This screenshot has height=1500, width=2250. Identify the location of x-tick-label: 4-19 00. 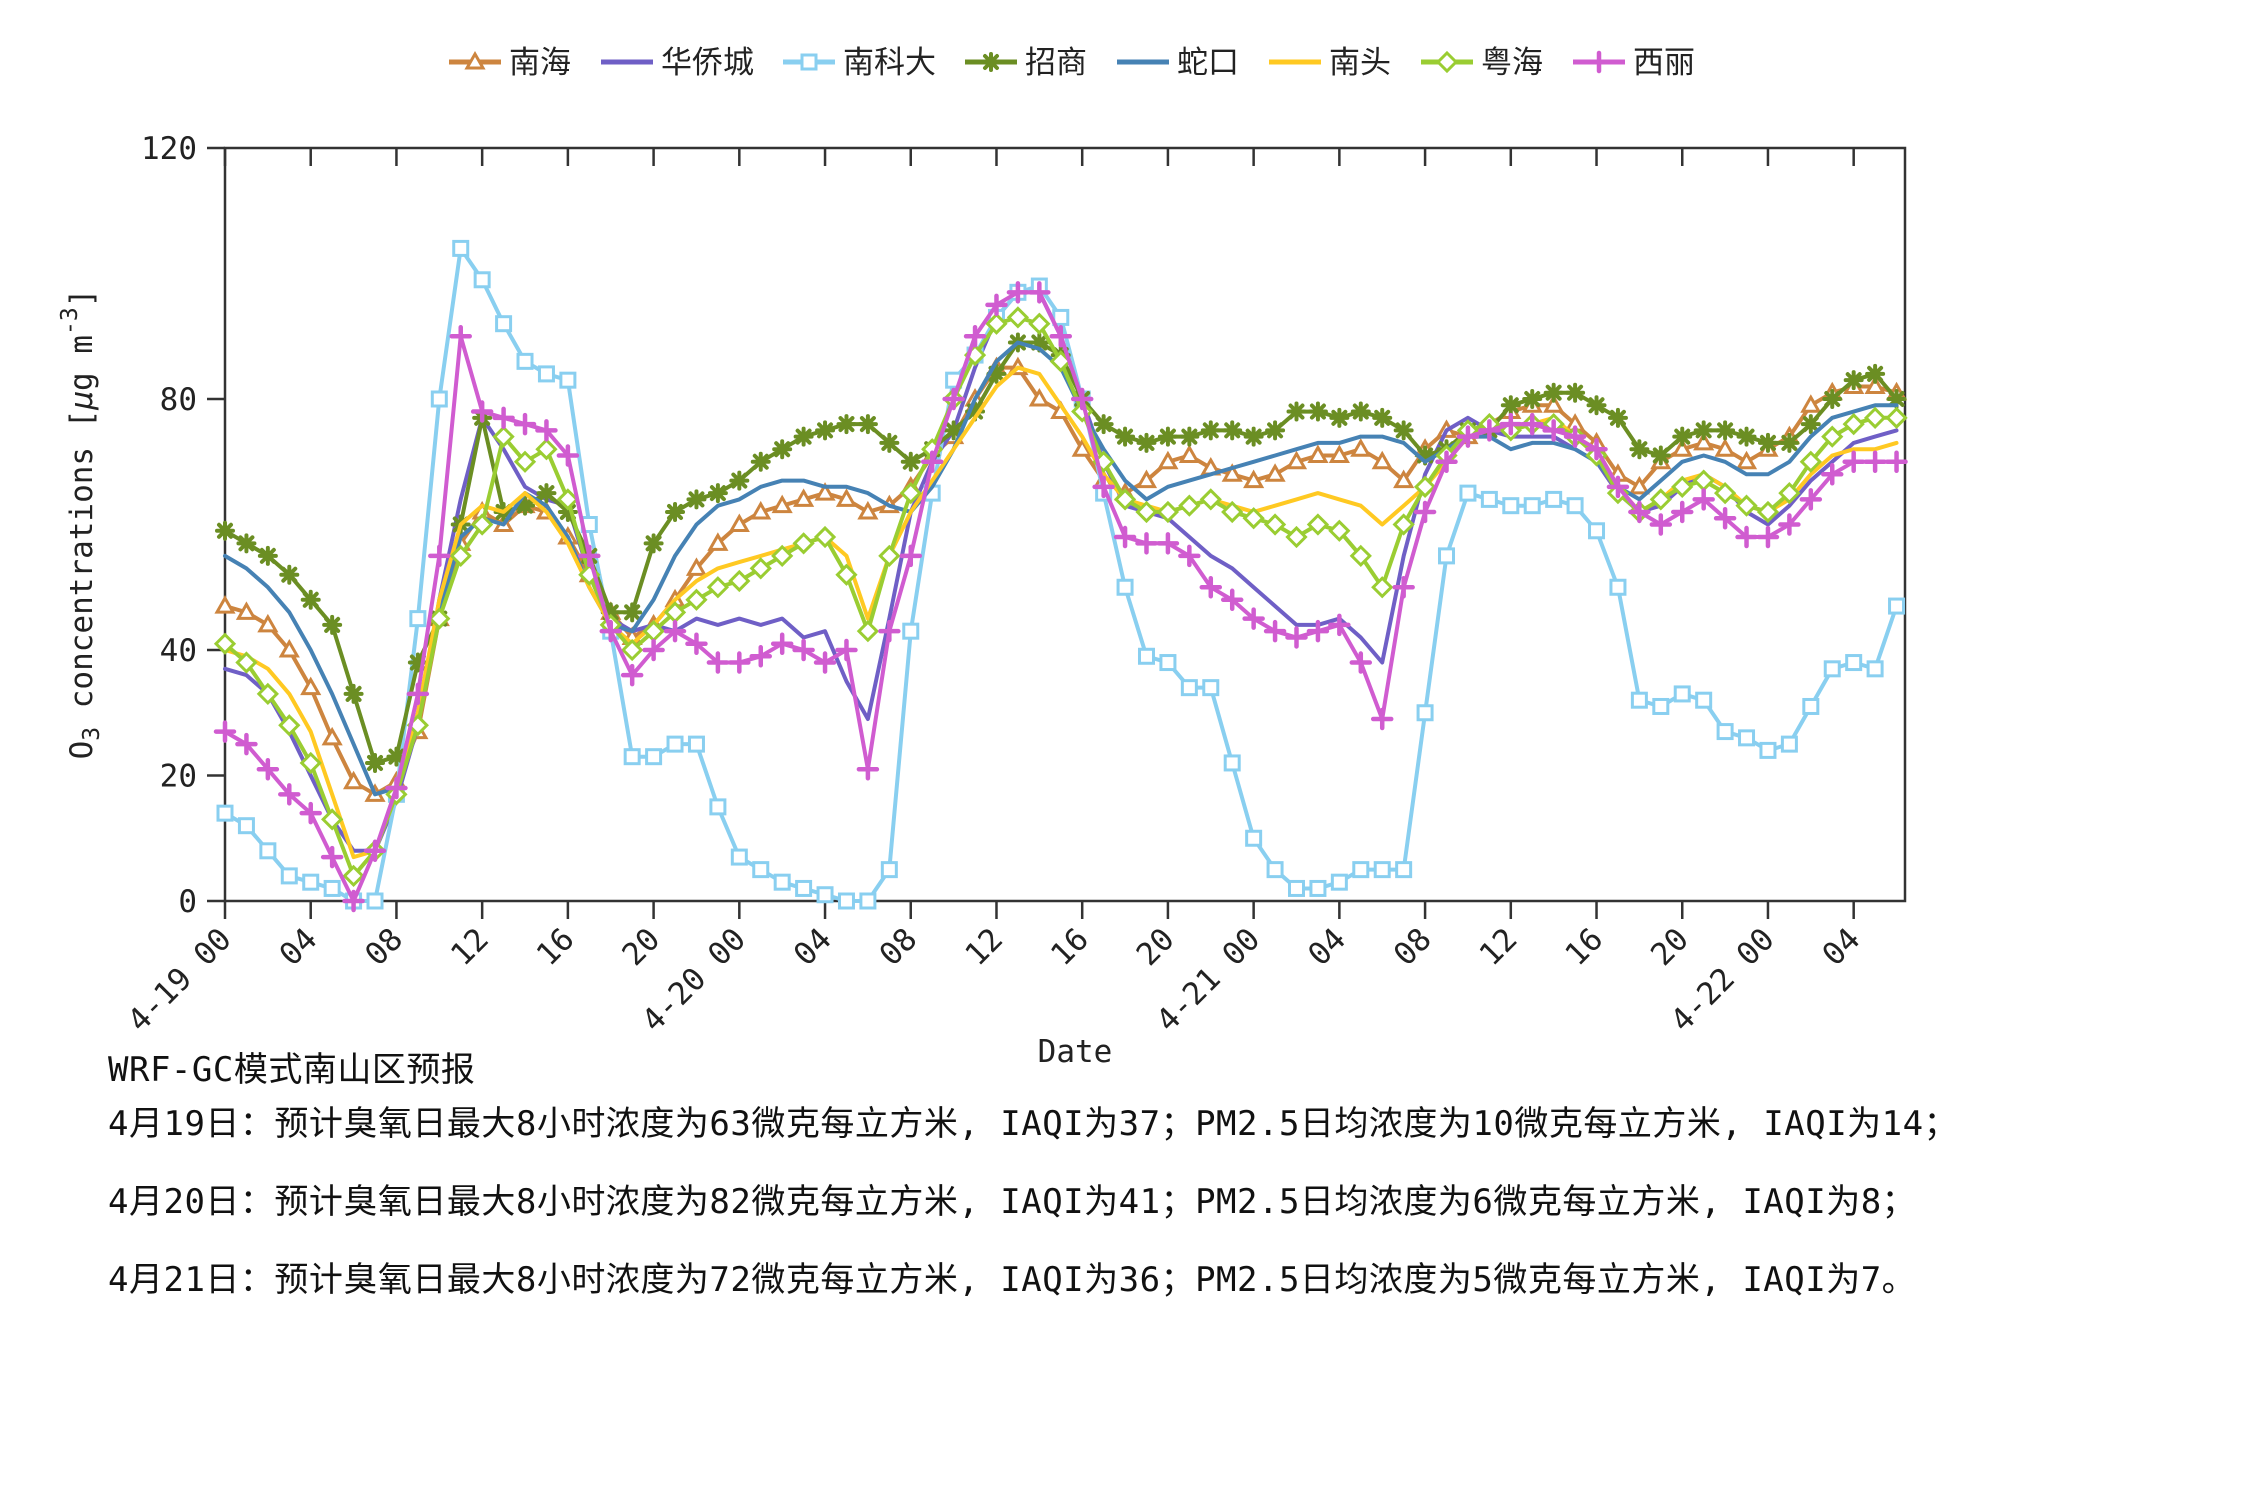
(180, 980).